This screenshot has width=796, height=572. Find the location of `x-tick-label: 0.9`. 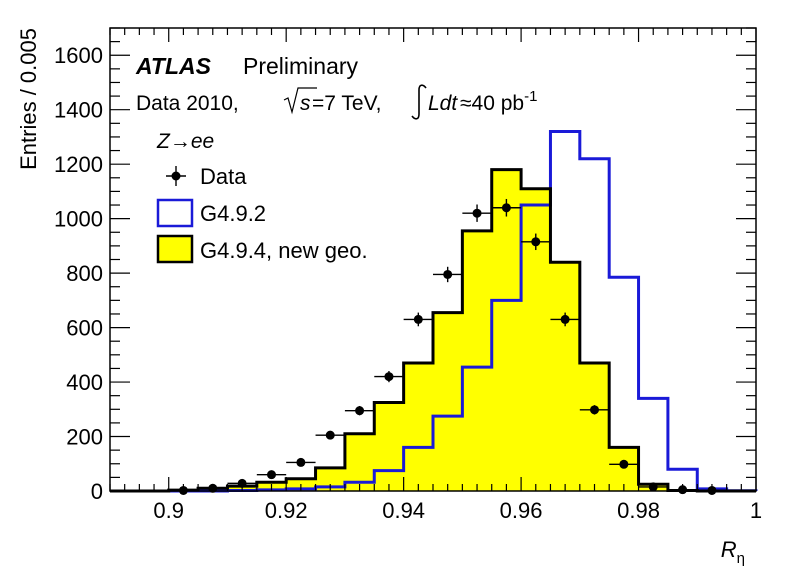

x-tick-label: 0.9 is located at coordinates (168, 510).